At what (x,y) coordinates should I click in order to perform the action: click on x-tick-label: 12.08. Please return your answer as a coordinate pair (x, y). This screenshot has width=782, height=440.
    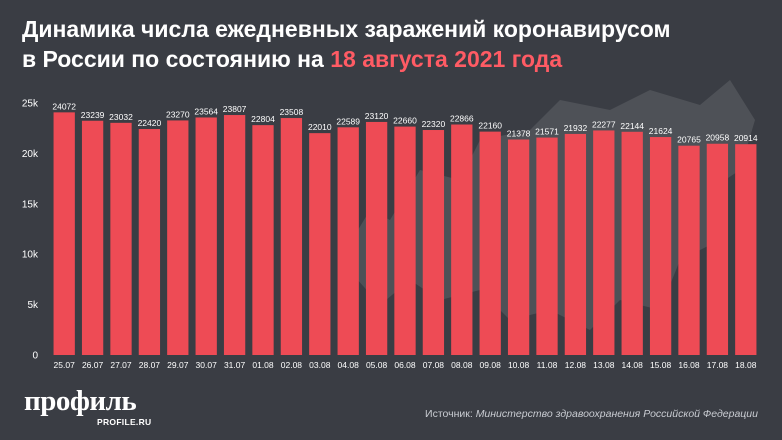
    Looking at the image, I should click on (576, 365).